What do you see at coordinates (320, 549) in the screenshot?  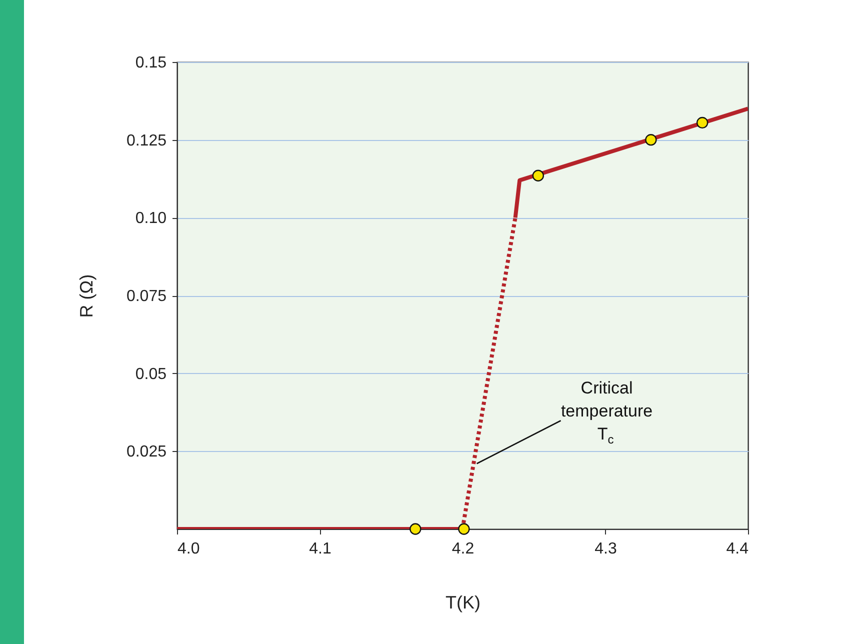 I see `x-tick-label: 4.1` at bounding box center [320, 549].